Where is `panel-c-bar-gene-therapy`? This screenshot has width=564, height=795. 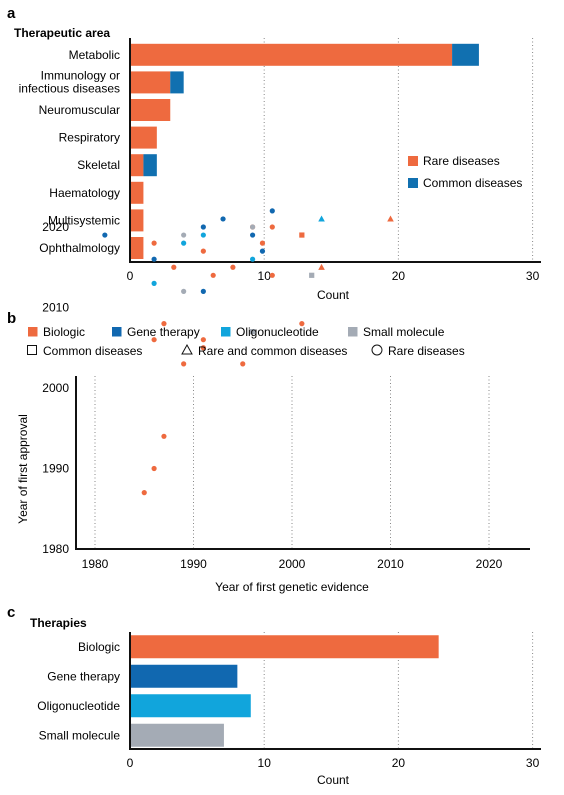 panel-c-bar-gene-therapy is located at coordinates (184, 676).